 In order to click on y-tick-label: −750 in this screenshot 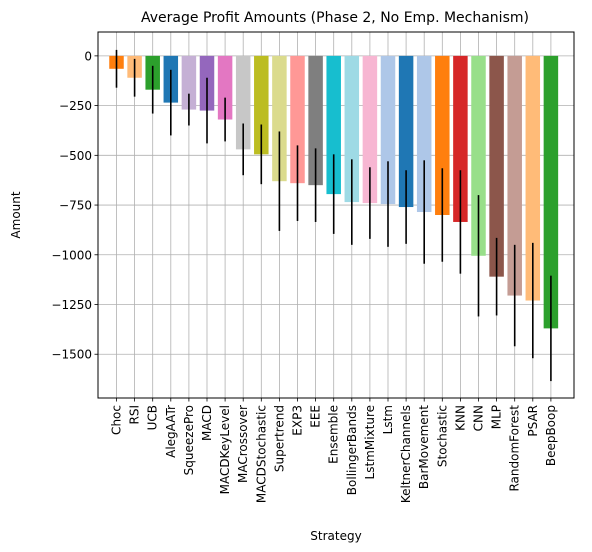, I will do `click(75, 206)`.